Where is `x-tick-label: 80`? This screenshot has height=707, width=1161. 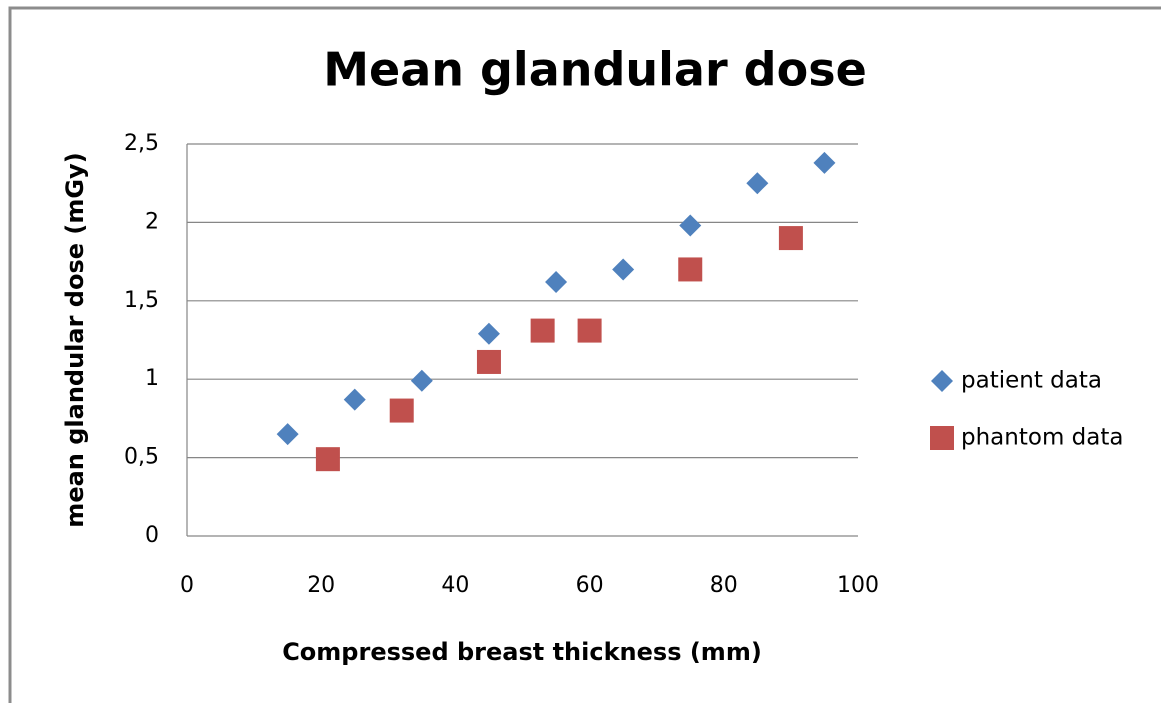 x-tick-label: 80 is located at coordinates (724, 585).